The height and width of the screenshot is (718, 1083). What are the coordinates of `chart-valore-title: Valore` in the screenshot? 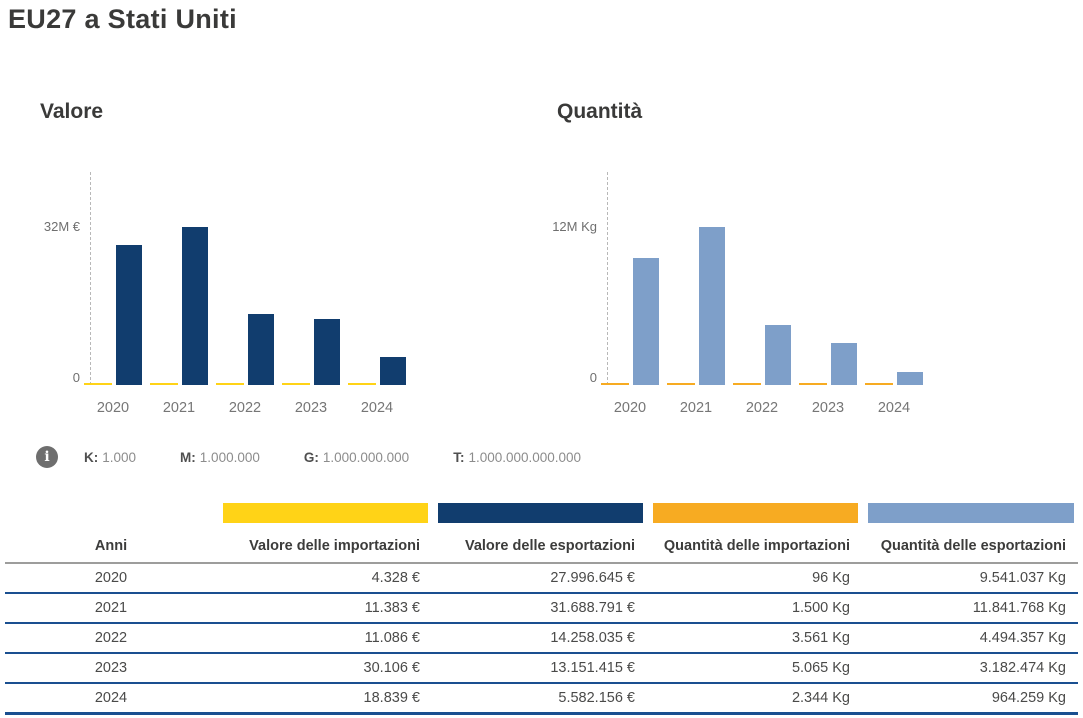 It's located at (72, 111).